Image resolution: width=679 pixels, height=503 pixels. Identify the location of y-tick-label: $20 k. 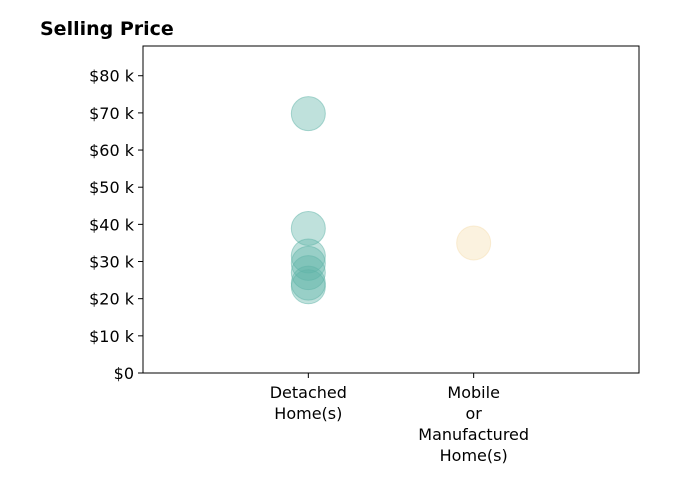
(112, 299).